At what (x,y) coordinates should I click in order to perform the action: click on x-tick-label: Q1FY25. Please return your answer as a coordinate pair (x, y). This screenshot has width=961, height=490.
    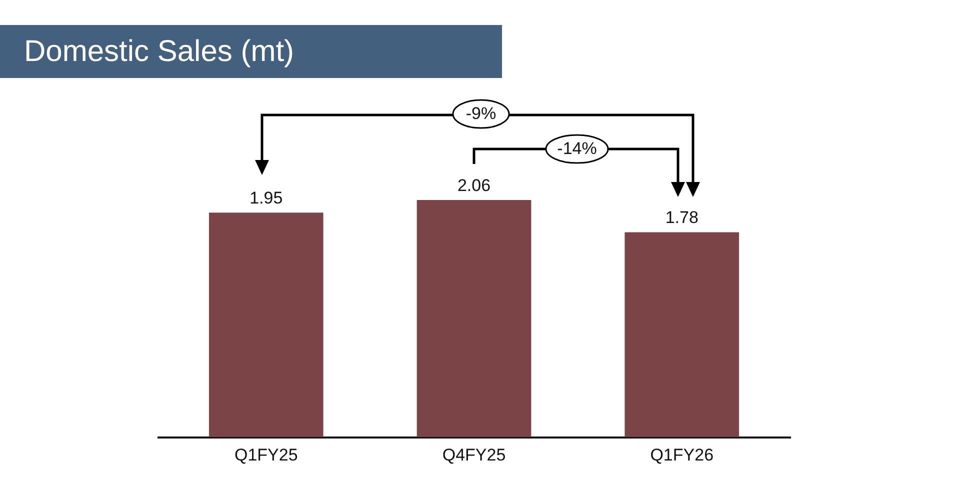
    Looking at the image, I should click on (266, 455).